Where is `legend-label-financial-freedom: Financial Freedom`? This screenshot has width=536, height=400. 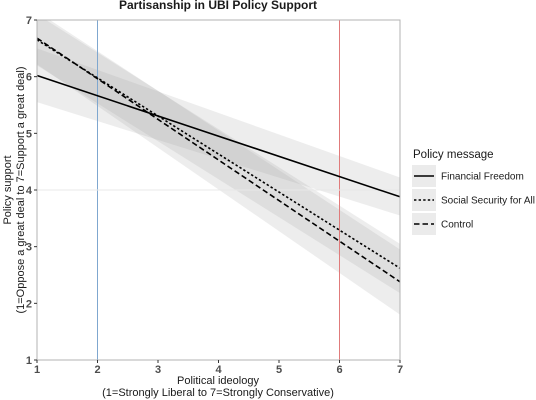 legend-label-financial-freedom: Financial Freedom is located at coordinates (482, 177).